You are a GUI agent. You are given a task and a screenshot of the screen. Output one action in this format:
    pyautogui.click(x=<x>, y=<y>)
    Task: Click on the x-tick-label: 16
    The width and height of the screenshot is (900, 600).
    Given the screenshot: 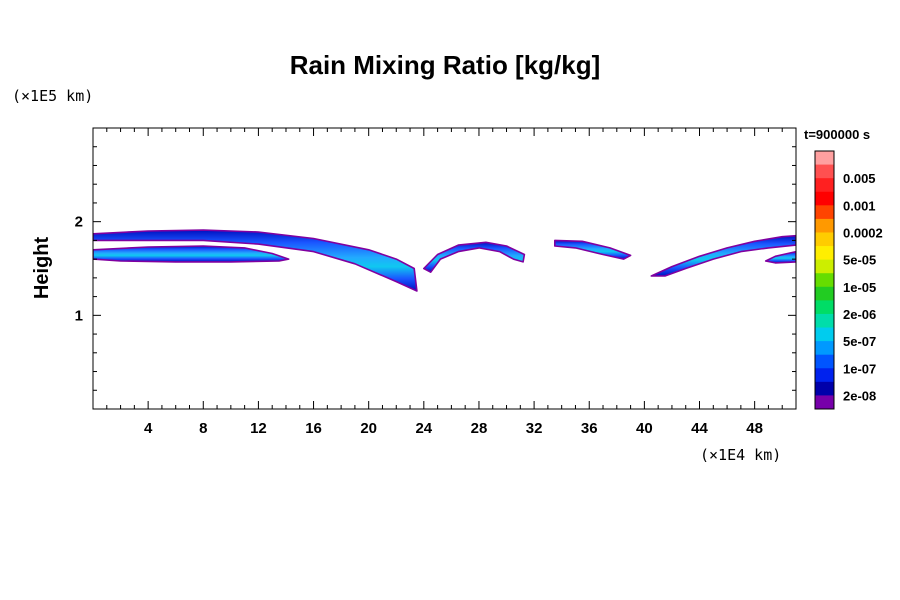 What is the action you would take?
    pyautogui.click(x=313, y=428)
    